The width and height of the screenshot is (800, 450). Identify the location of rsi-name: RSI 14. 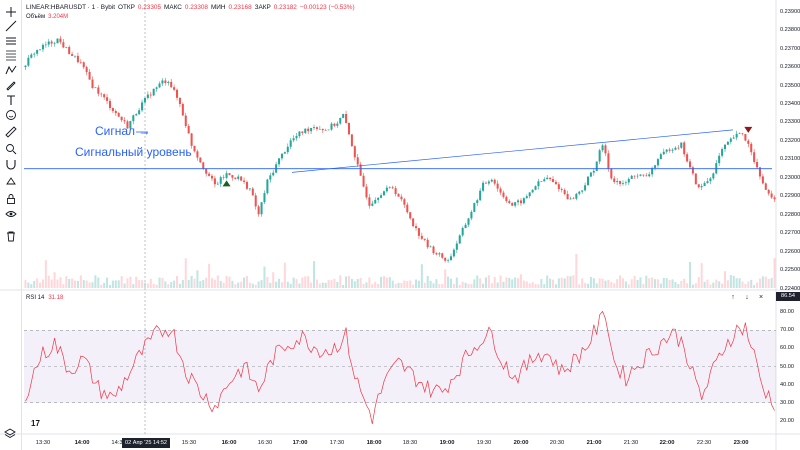
(35, 298).